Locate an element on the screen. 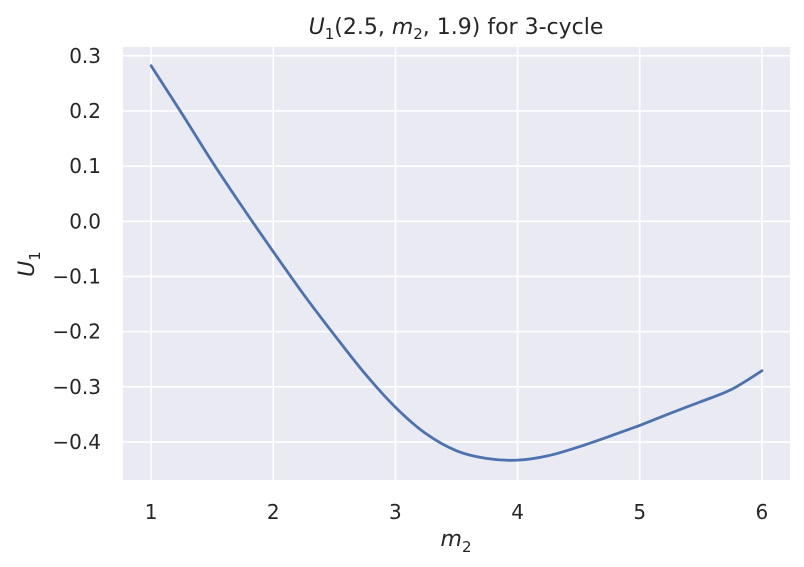 The height and width of the screenshot is (567, 804). x-tick-label: 4 is located at coordinates (517, 512).